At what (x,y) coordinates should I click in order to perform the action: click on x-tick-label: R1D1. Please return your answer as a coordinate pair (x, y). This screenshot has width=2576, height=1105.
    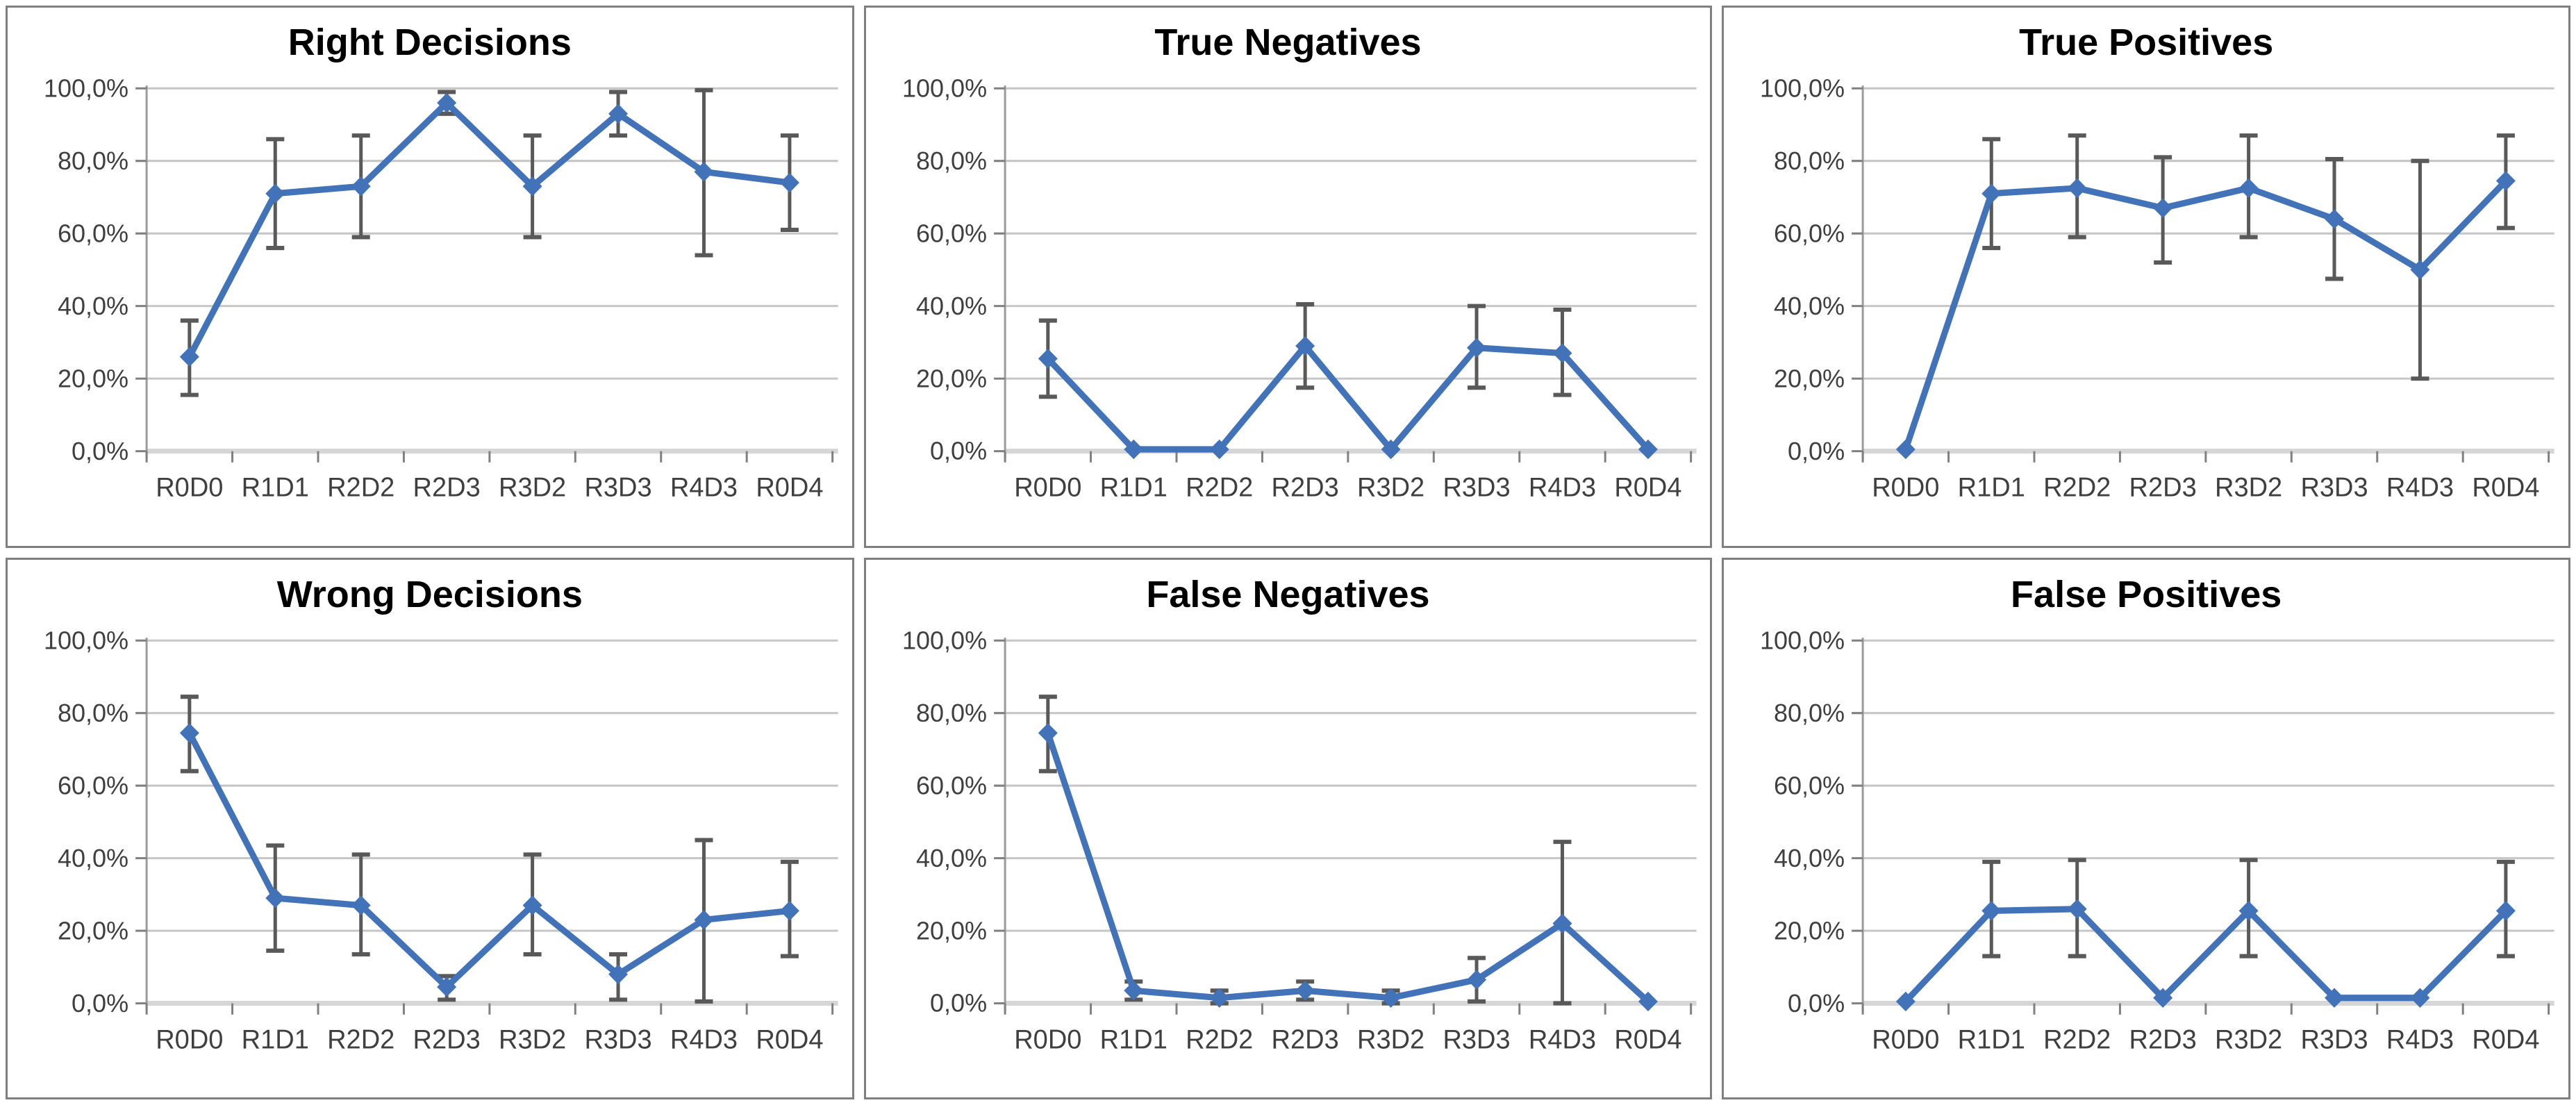
    Looking at the image, I should click on (275, 487).